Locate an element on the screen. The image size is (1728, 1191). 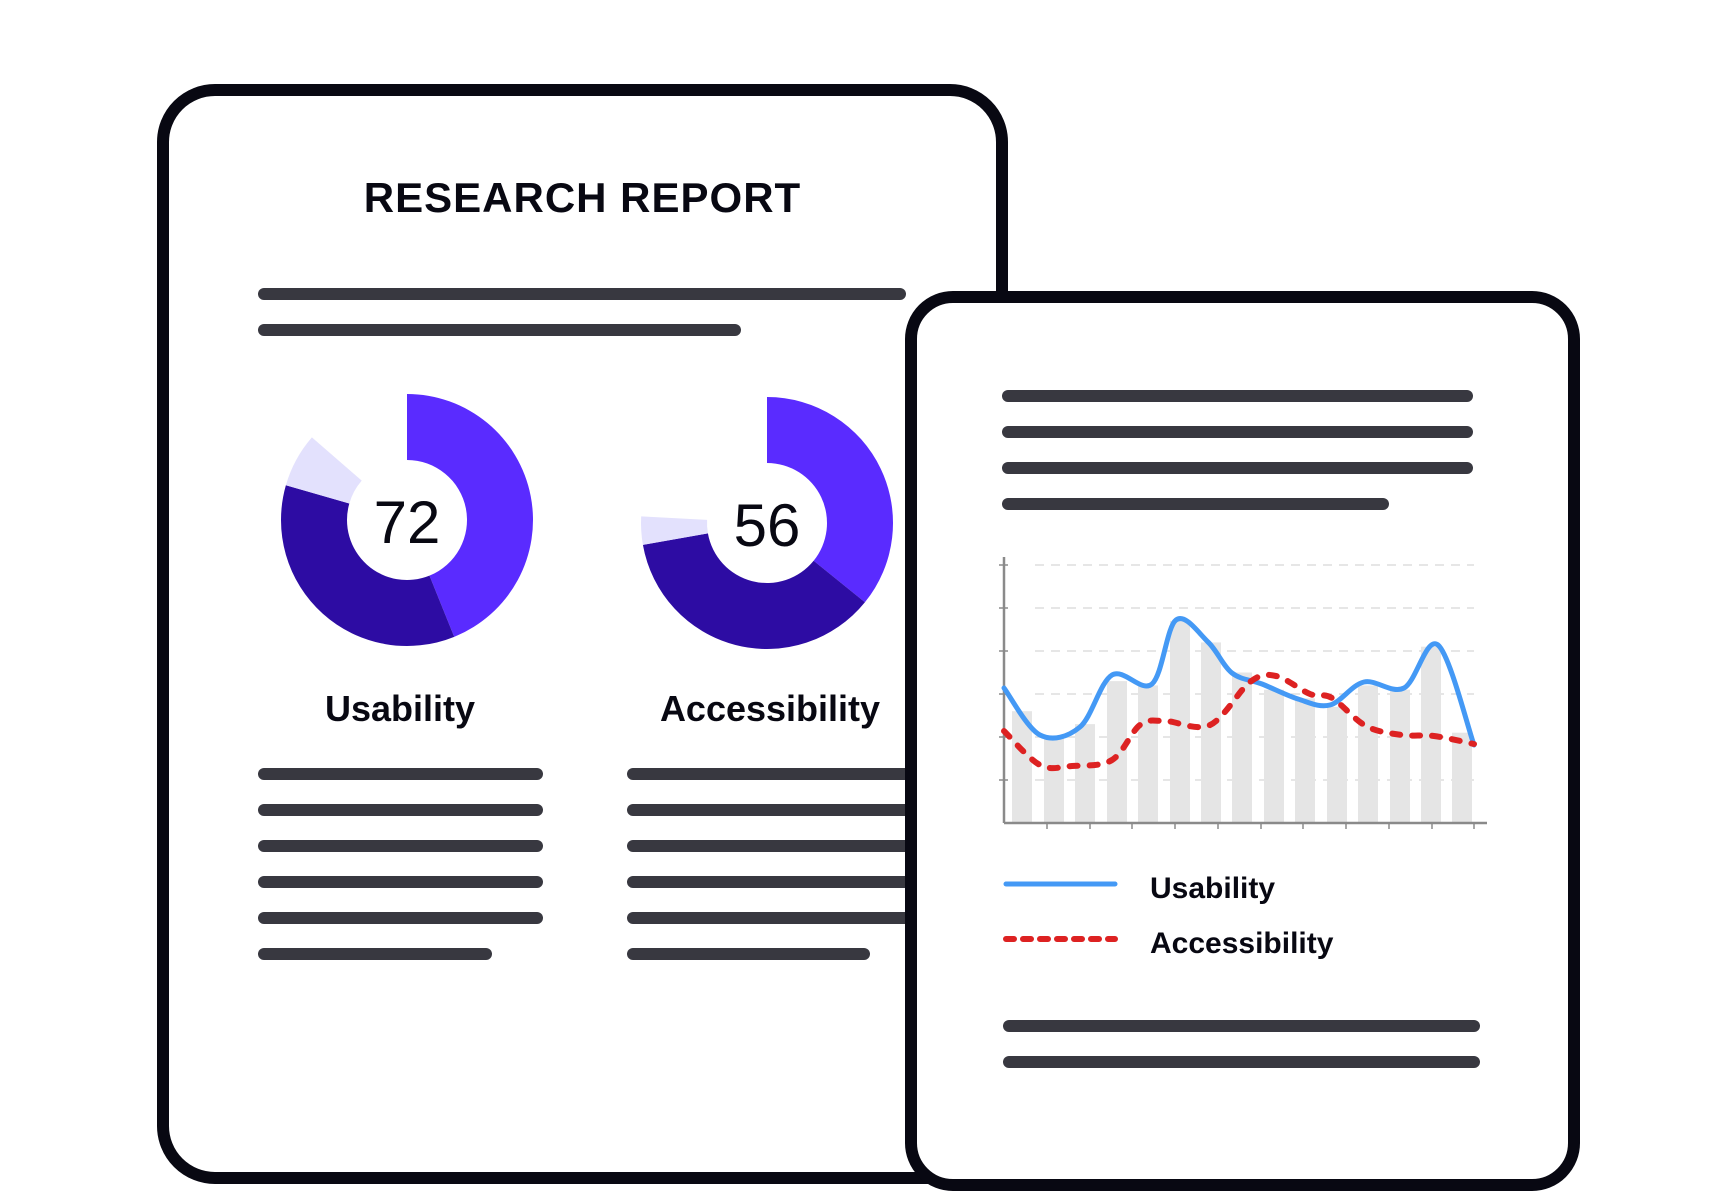
trend-chart is located at coordinates (1243, 693).